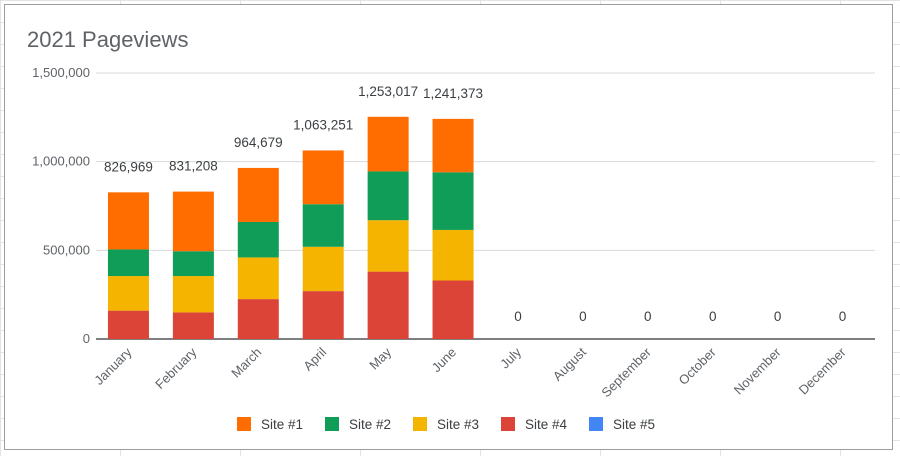  I want to click on y-tick-label: 0, so click(86, 338).